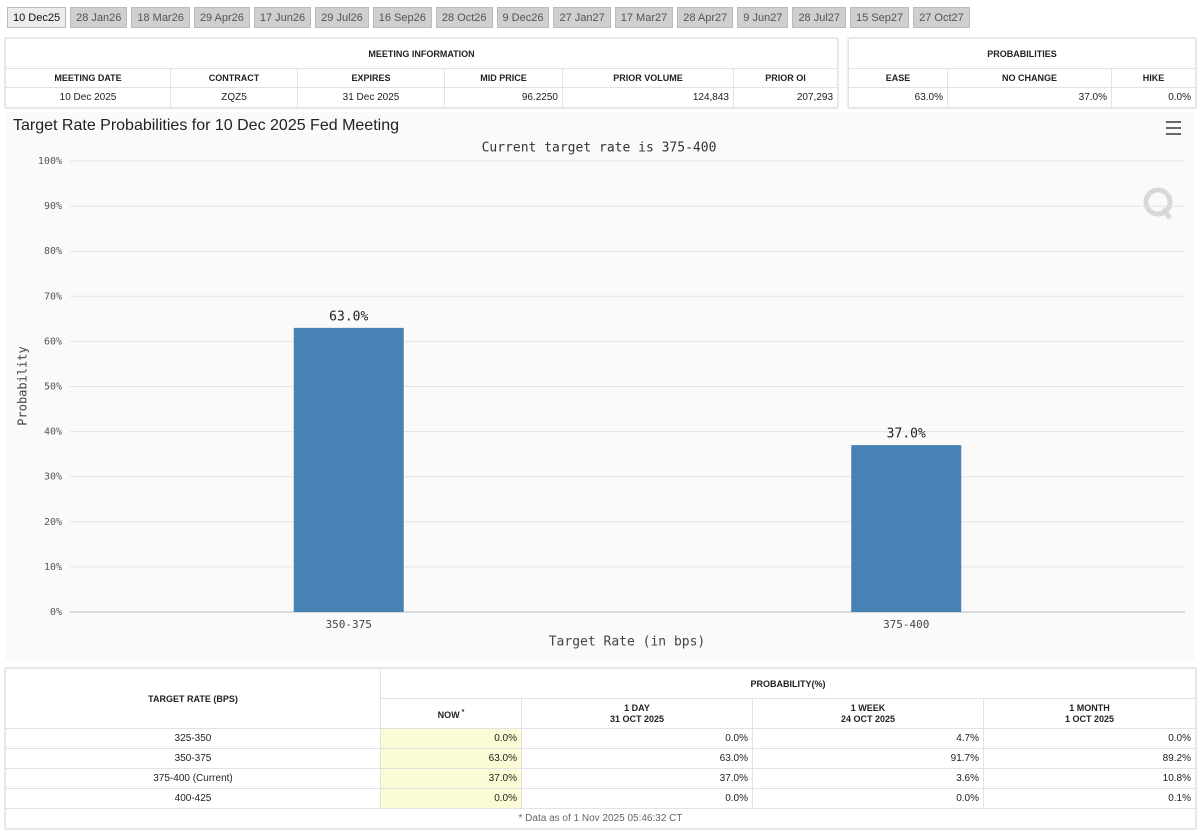 This screenshot has height=837, width=1200. I want to click on table-cell: 400-425, so click(193, 798).